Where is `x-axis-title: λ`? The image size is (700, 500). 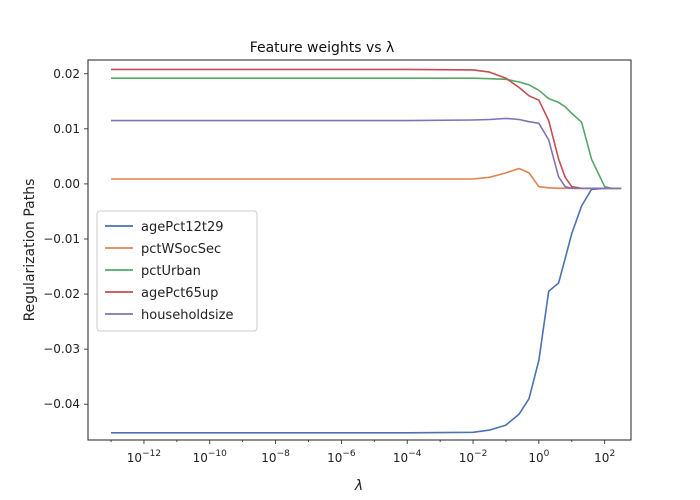 x-axis-title: λ is located at coordinates (358, 486).